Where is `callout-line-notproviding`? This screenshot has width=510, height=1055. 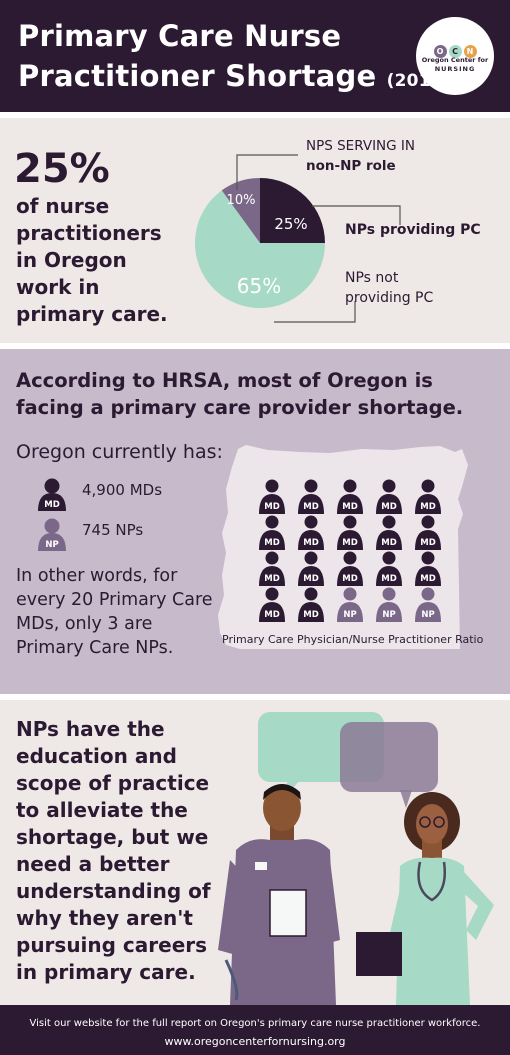 callout-line-notproviding is located at coordinates (315, 312).